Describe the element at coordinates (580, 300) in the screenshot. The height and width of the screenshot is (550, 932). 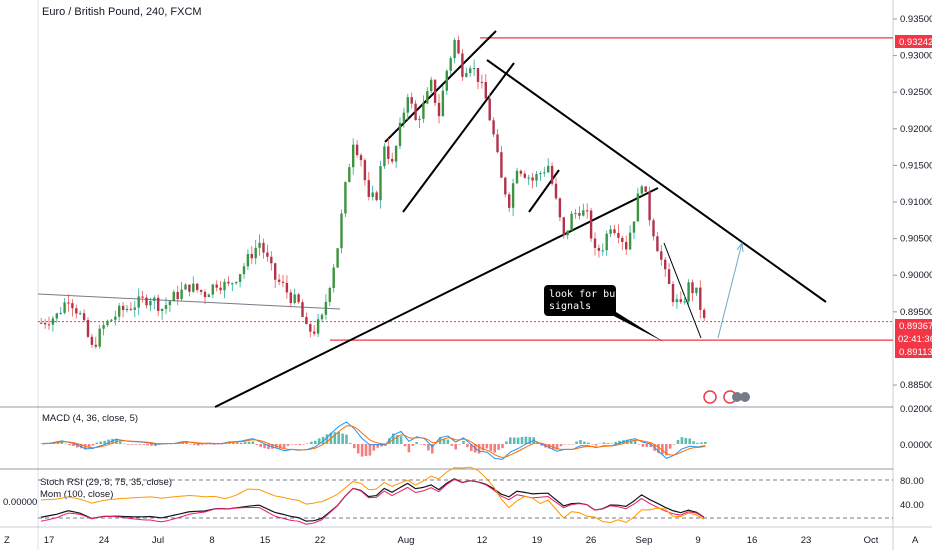
I see `note-box` at that location.